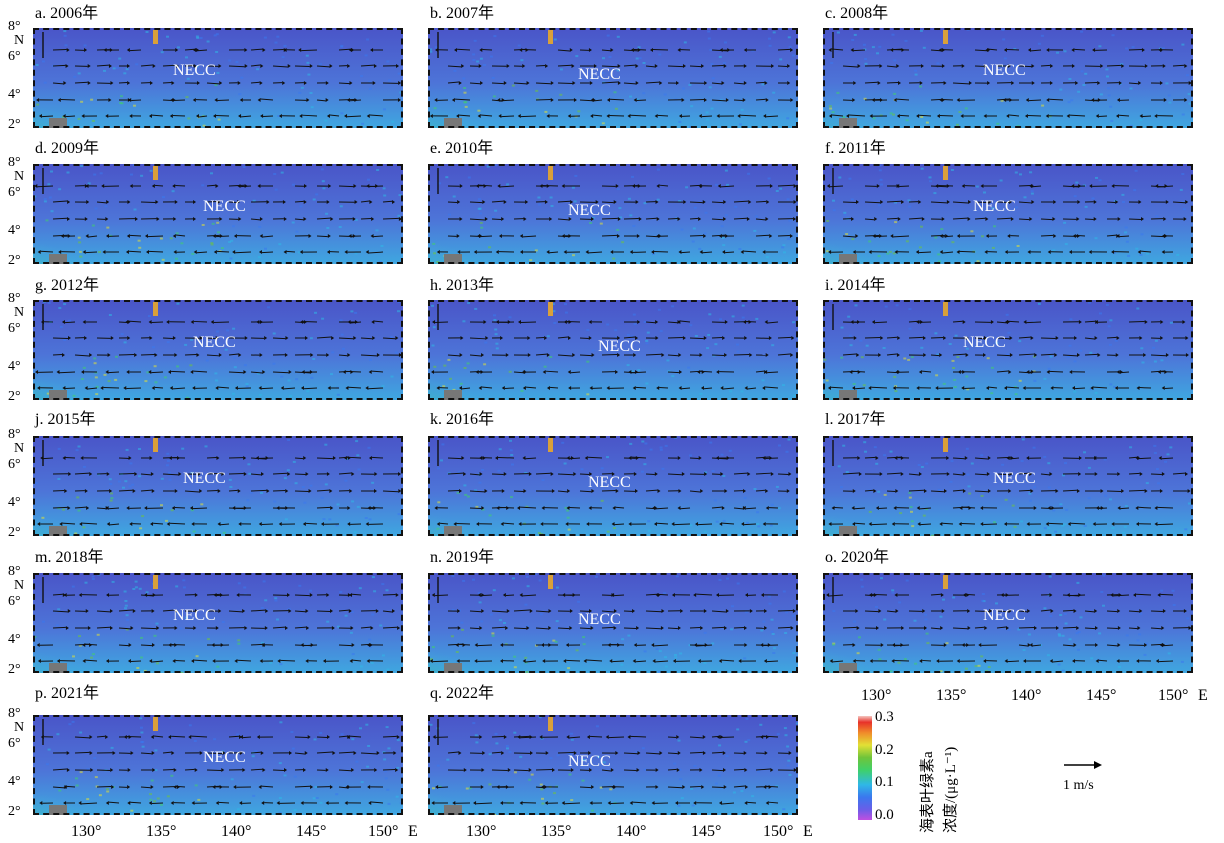 The image size is (1224, 843). I want to click on panel-title: c. 2008年, so click(857, 13).